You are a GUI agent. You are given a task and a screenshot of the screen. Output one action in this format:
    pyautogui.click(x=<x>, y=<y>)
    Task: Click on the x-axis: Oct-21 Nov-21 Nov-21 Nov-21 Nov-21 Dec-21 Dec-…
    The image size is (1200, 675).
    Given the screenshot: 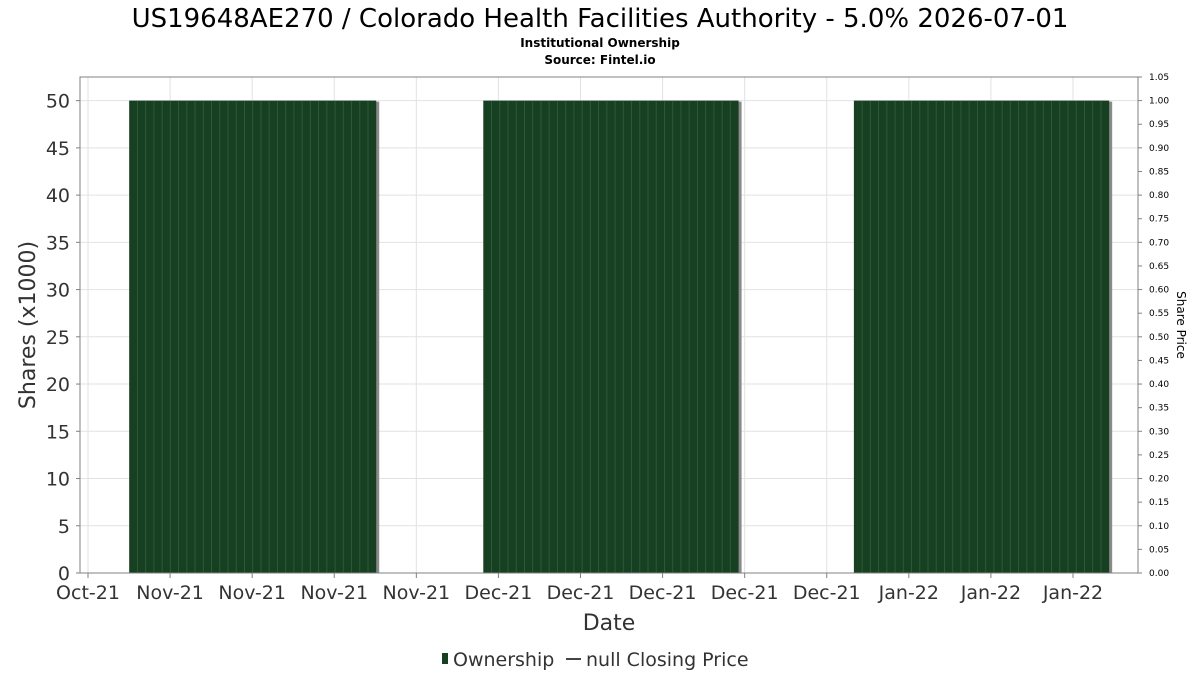 What is the action you would take?
    pyautogui.click(x=579, y=588)
    